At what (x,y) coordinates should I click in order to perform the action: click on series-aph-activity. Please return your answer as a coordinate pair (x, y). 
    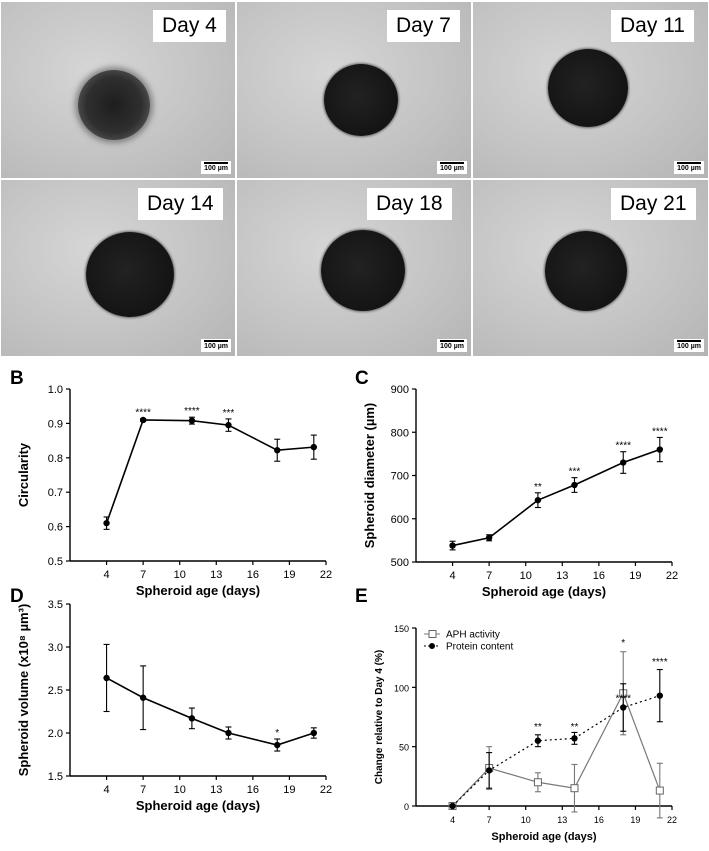
    Looking at the image, I should click on (556, 735).